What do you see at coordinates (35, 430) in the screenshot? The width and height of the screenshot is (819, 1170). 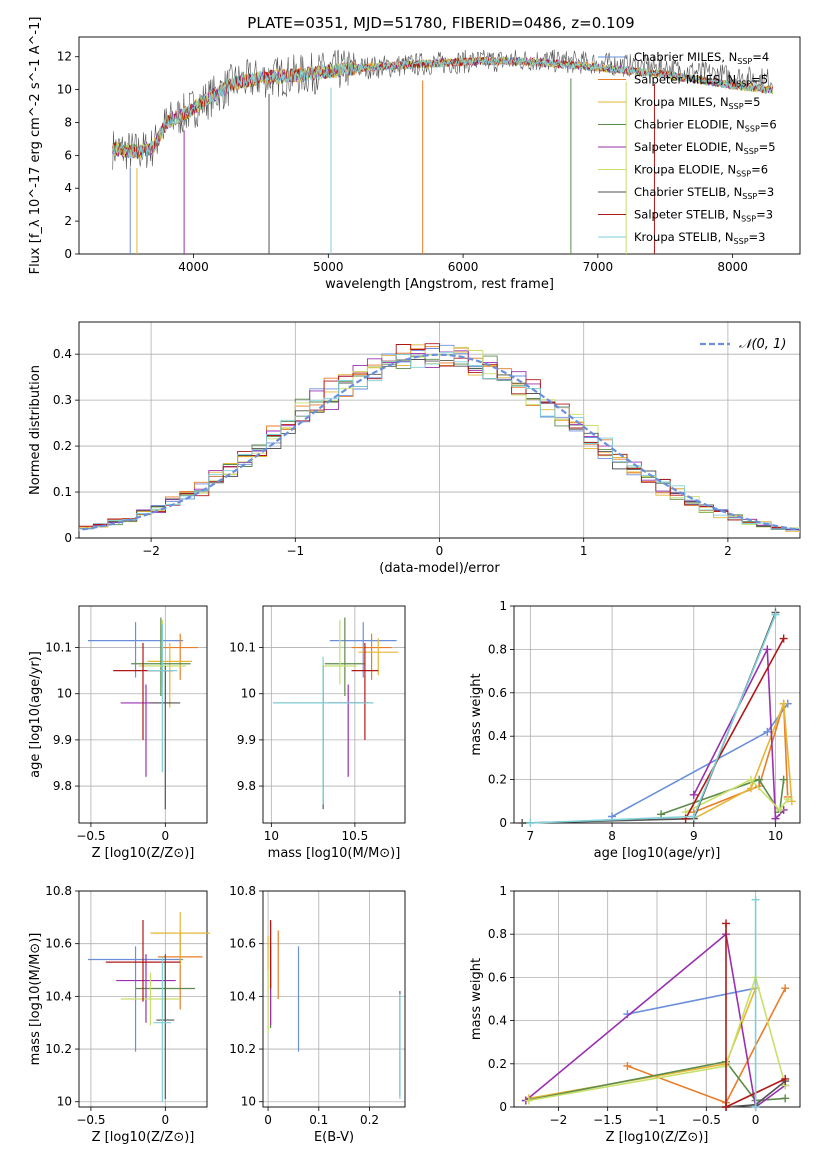 I see `y-axis-label: Normed distribution` at bounding box center [35, 430].